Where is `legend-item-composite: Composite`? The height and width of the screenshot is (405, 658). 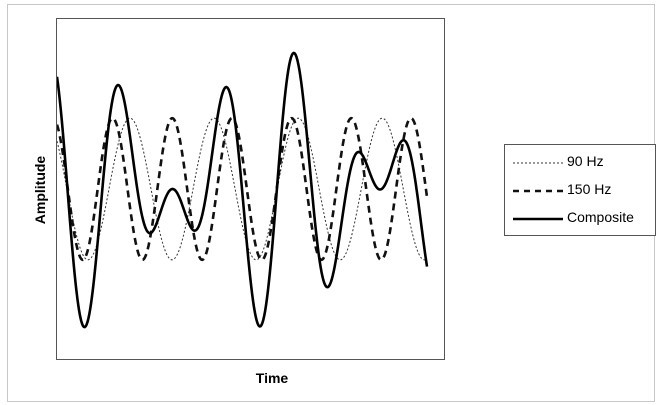
legend-item-composite: Composite is located at coordinates (580, 218).